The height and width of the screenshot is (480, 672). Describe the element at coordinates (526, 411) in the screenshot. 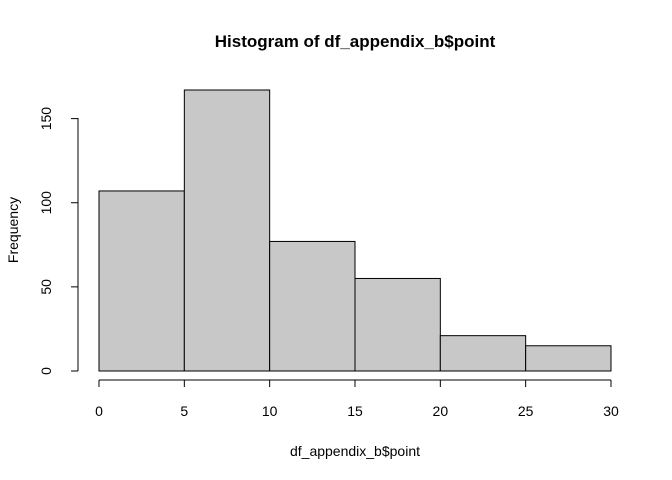

I see `x-tick-label-5: 25` at that location.